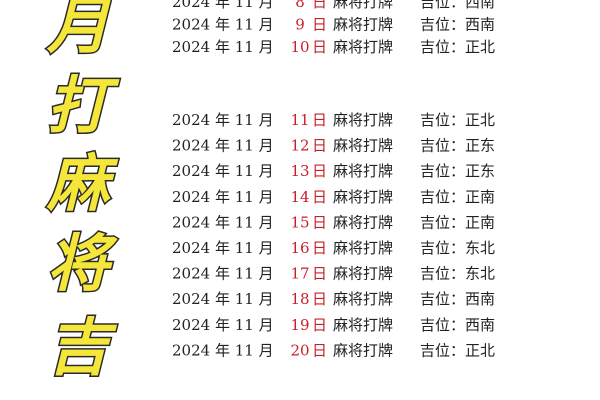 The height and width of the screenshot is (400, 600). I want to click on entry-day: 16, so click(299, 248).